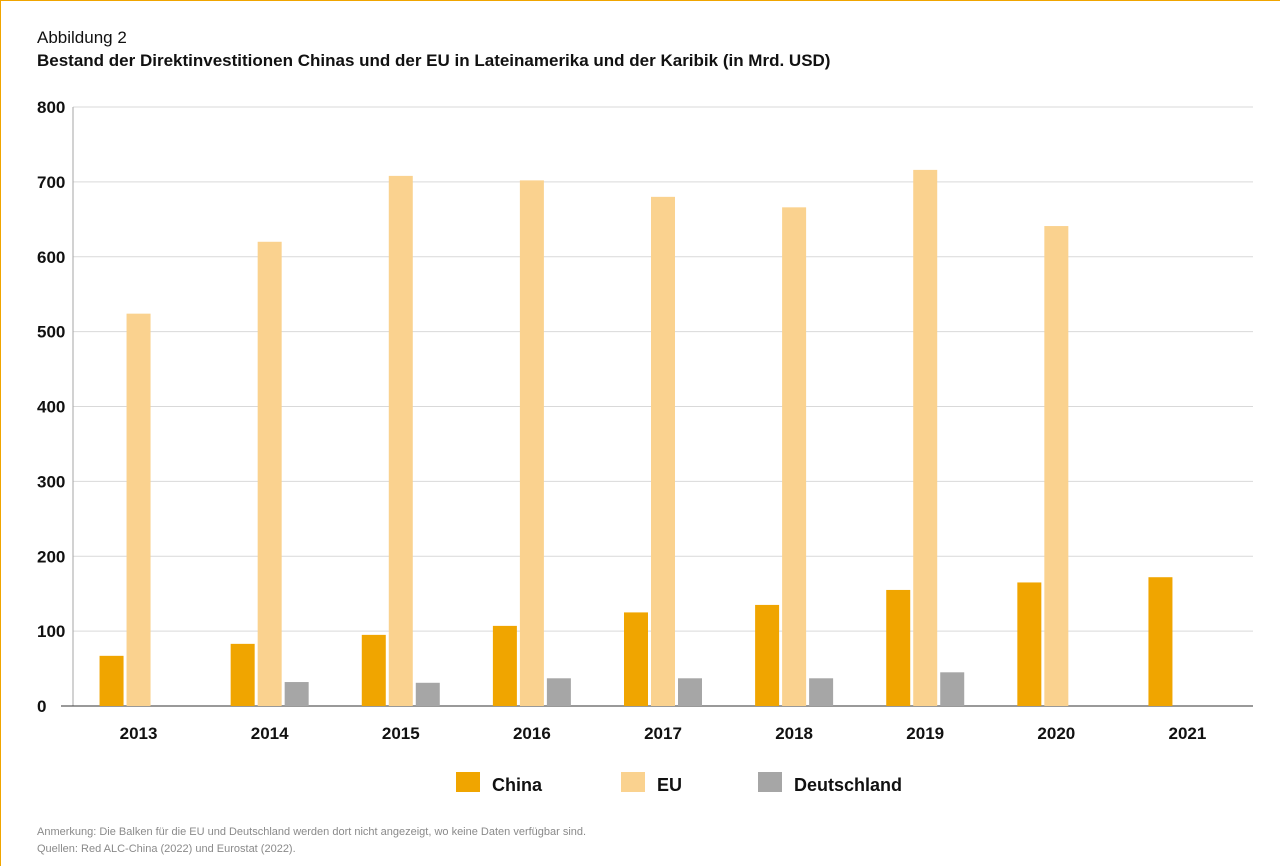 This screenshot has width=1280, height=866. I want to click on x-tick-label: 2015, so click(401, 733).